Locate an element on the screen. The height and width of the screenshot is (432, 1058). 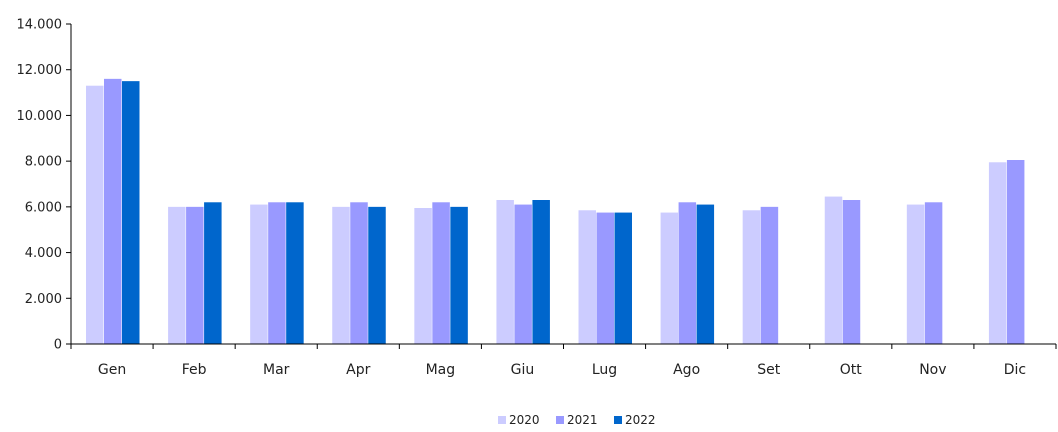
bar-2021-set is located at coordinates (770, 275).